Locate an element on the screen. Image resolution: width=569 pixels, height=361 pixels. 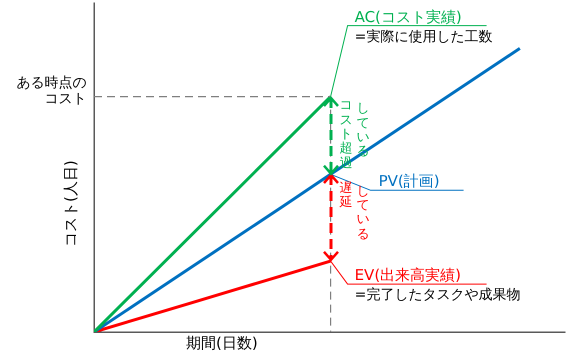
y-axis-title: コスト(人日) is located at coordinates (71, 203).